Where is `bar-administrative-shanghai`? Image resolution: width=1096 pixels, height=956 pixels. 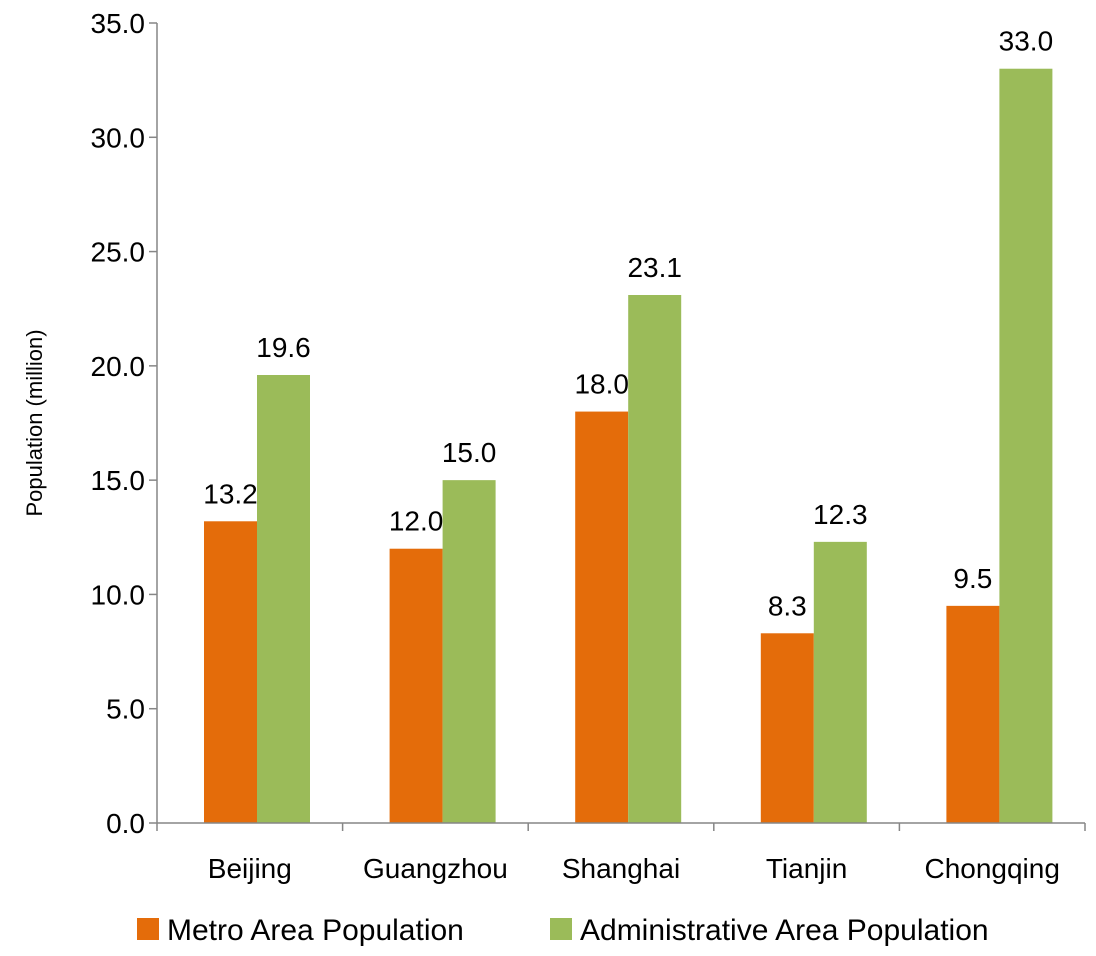
bar-administrative-shanghai is located at coordinates (655, 559).